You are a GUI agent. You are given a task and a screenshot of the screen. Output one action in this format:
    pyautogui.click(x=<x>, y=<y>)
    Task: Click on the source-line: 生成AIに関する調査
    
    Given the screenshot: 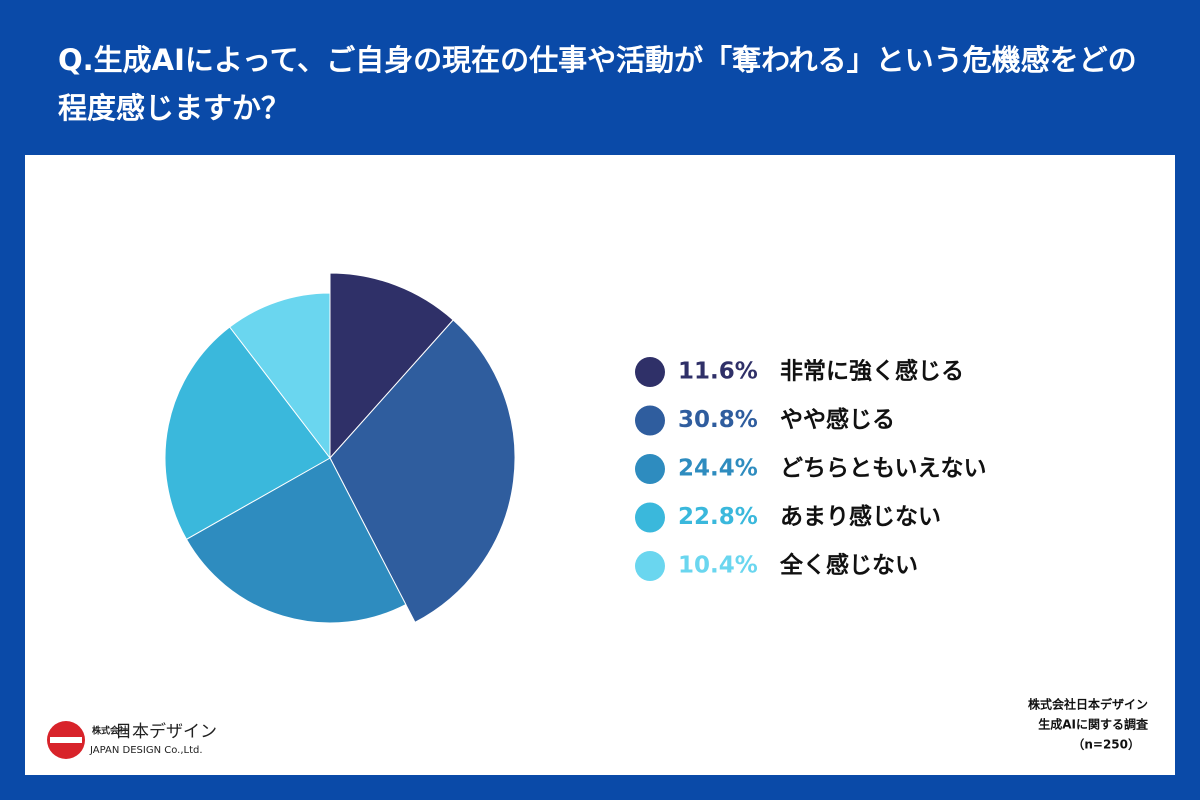 What is the action you would take?
    pyautogui.click(x=1093, y=724)
    